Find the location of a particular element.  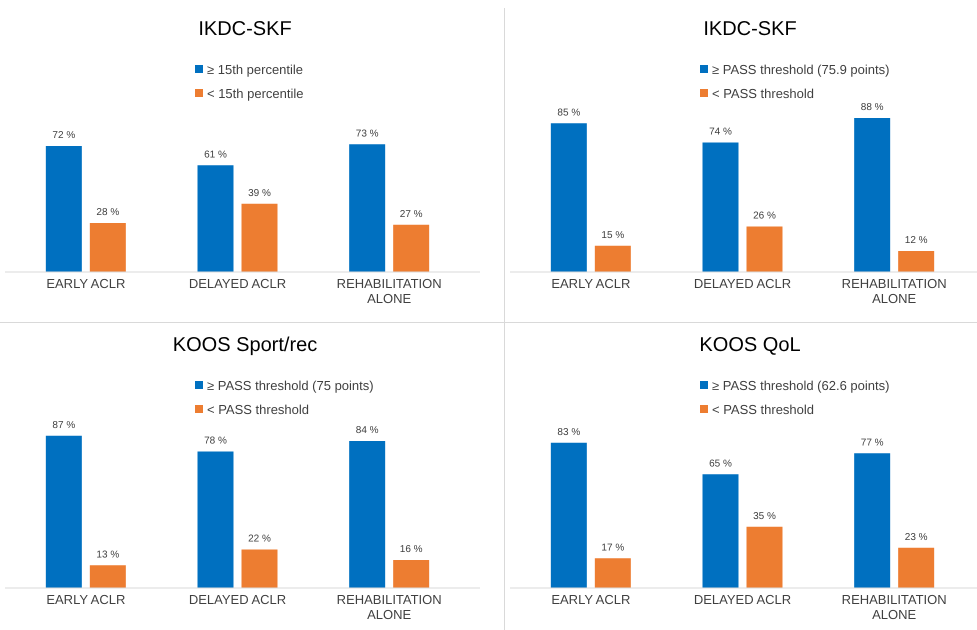

chart-title: KOOS QoL is located at coordinates (750, 345).